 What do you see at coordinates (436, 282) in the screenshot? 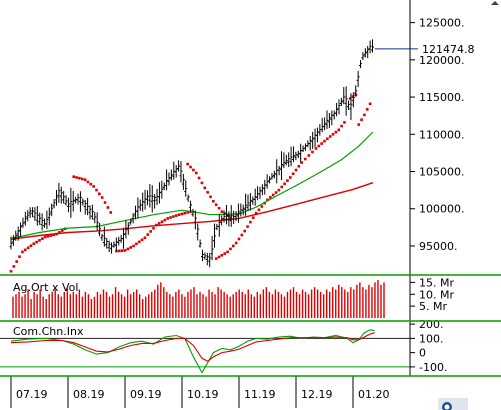
I see `volume-tick-label: 15. Mr` at bounding box center [436, 282].